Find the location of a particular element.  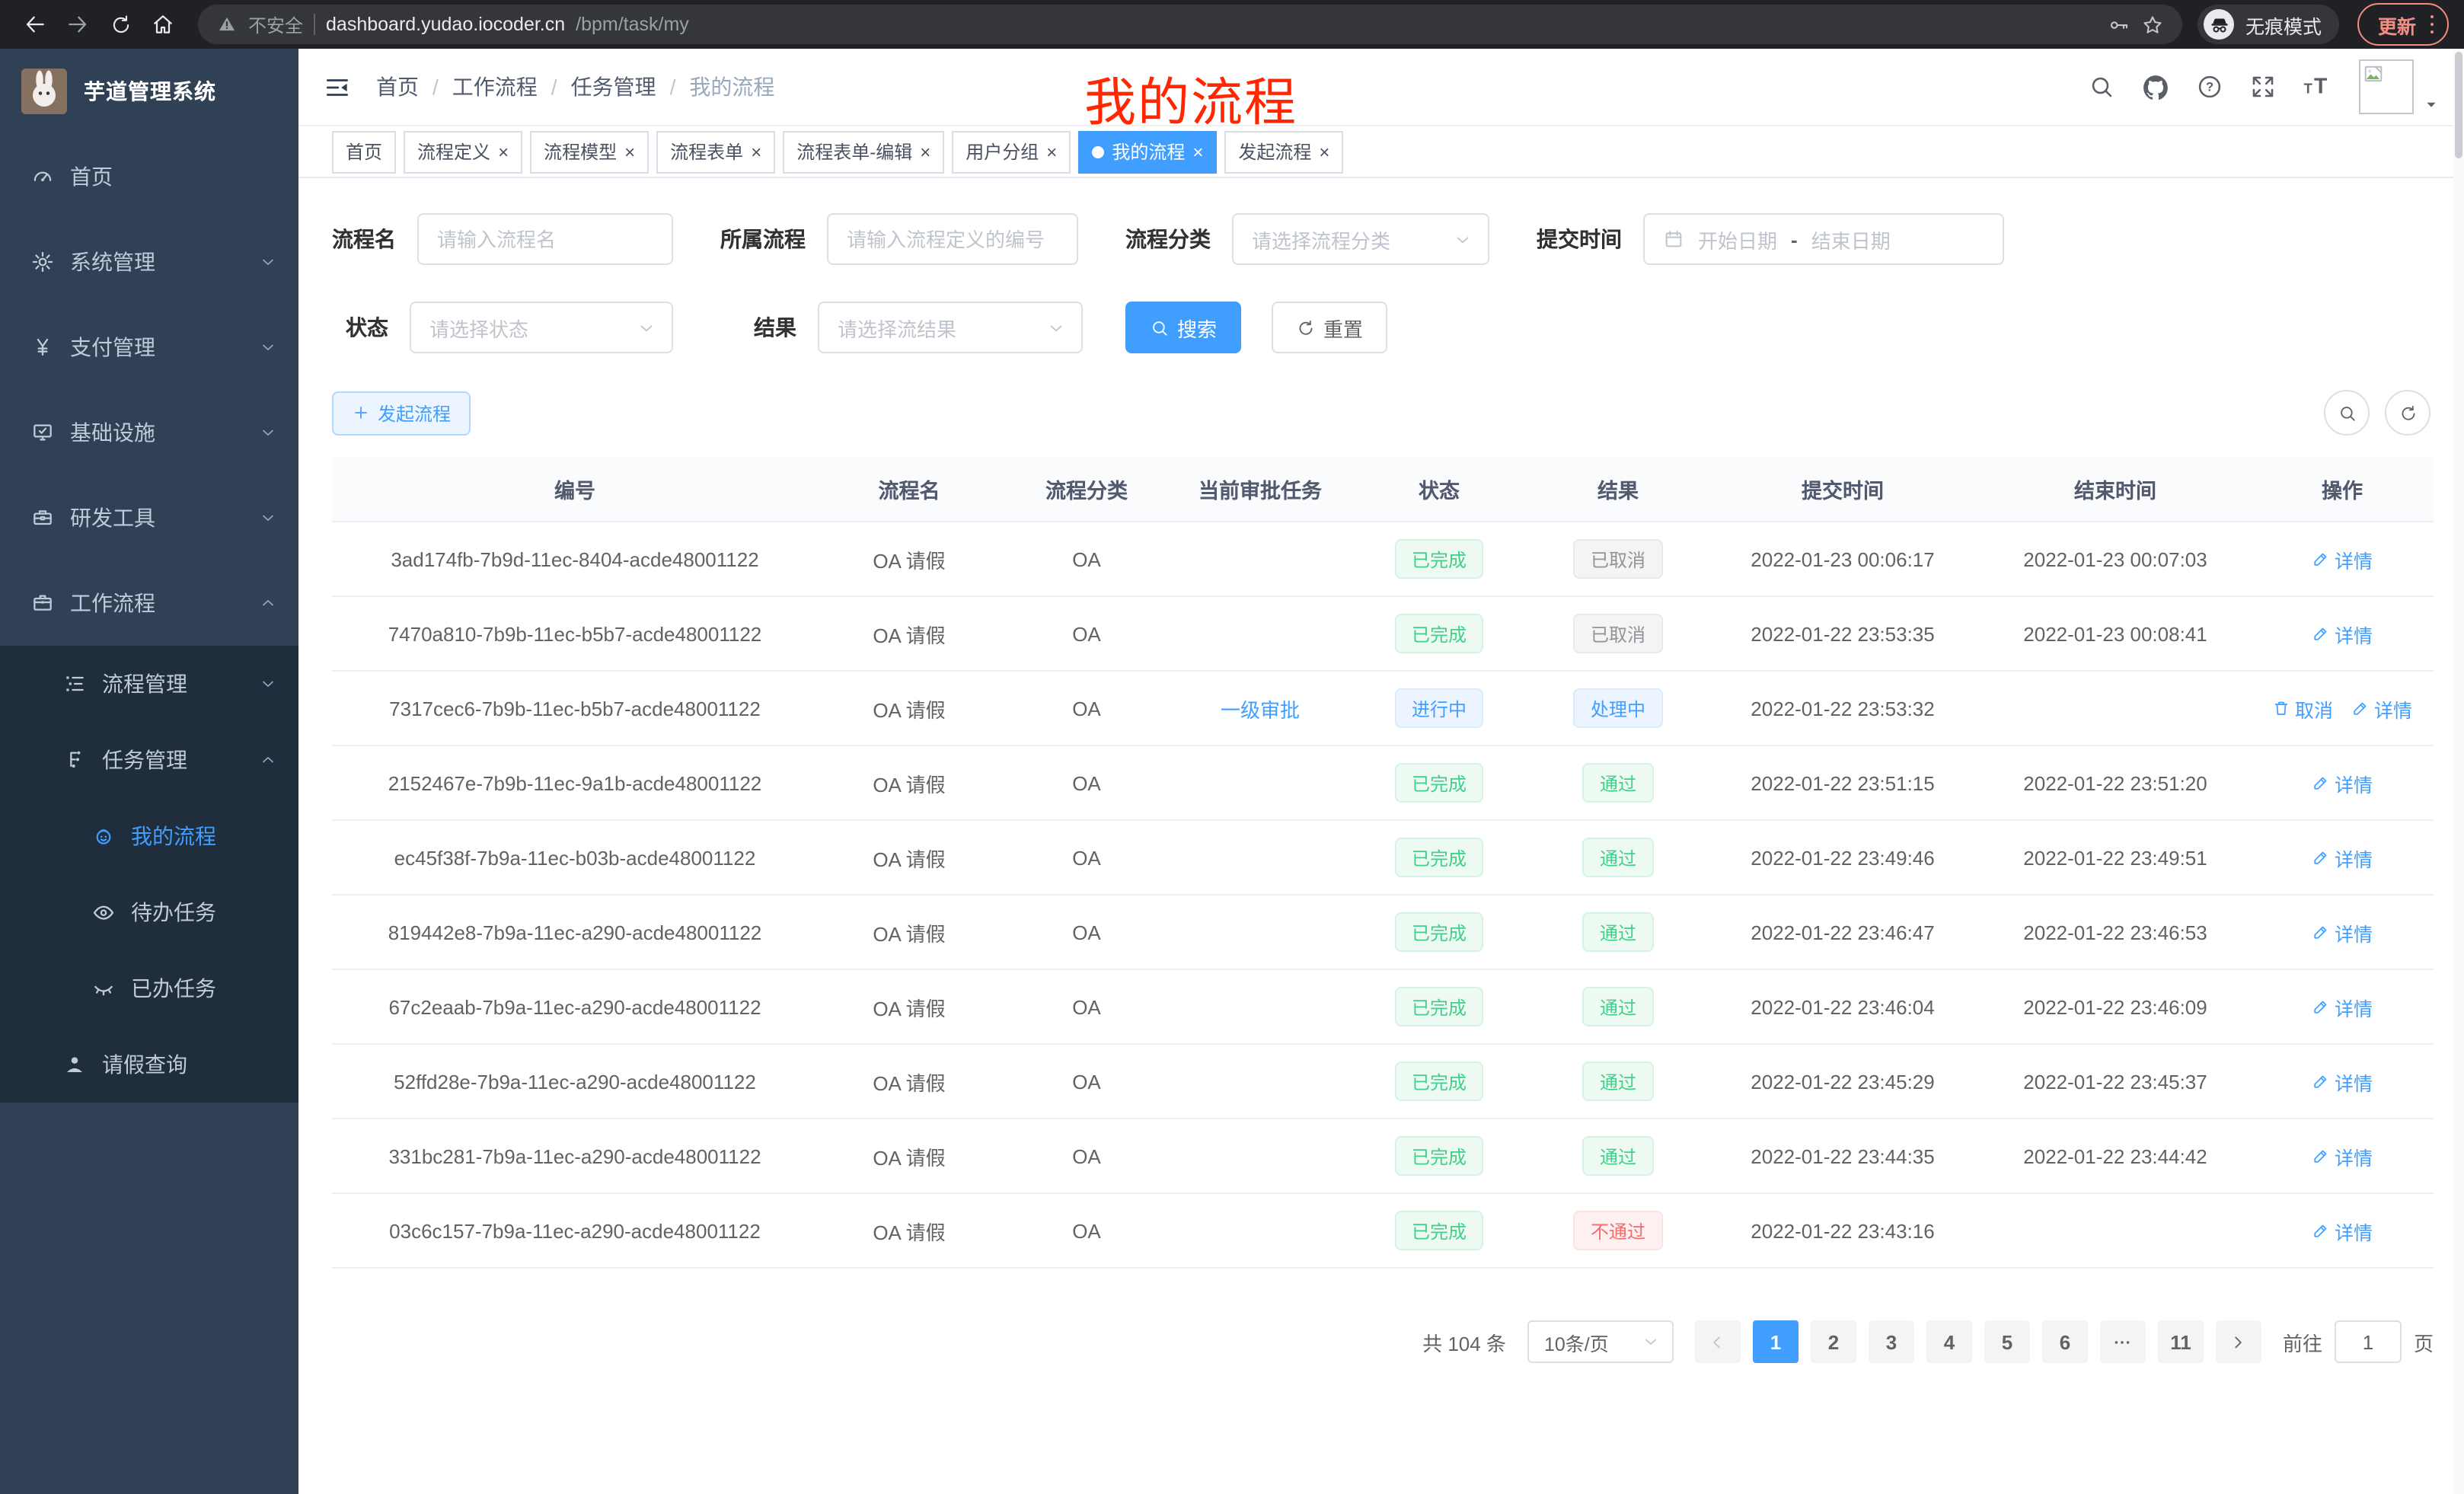

sidebar-item-研发工具: 研发工具 is located at coordinates (149, 517).